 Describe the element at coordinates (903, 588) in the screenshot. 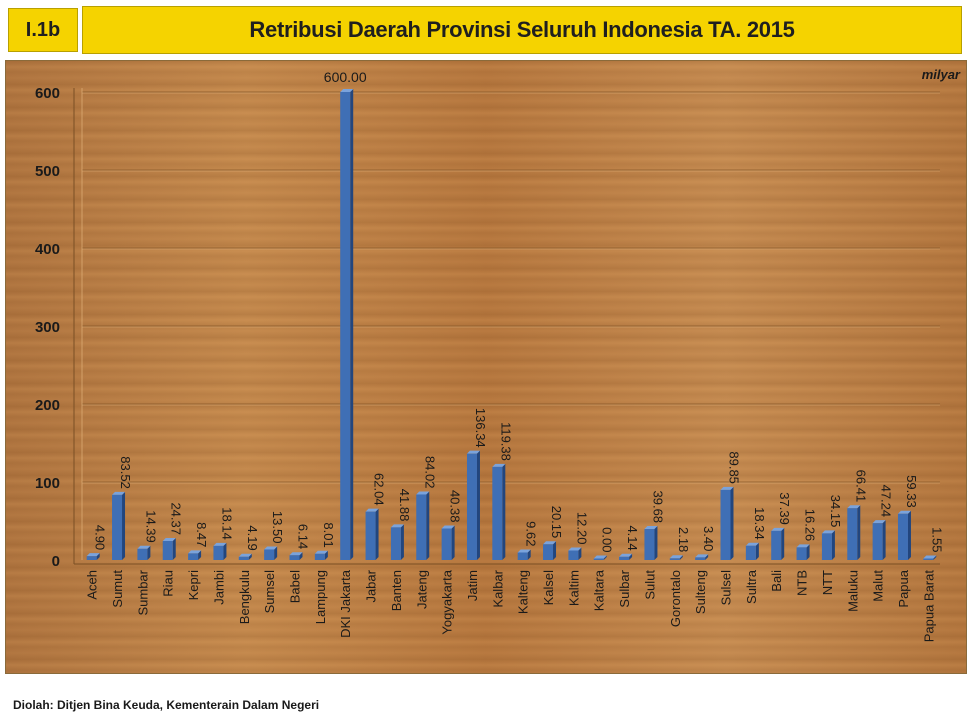

I see `category-label: Papua` at that location.